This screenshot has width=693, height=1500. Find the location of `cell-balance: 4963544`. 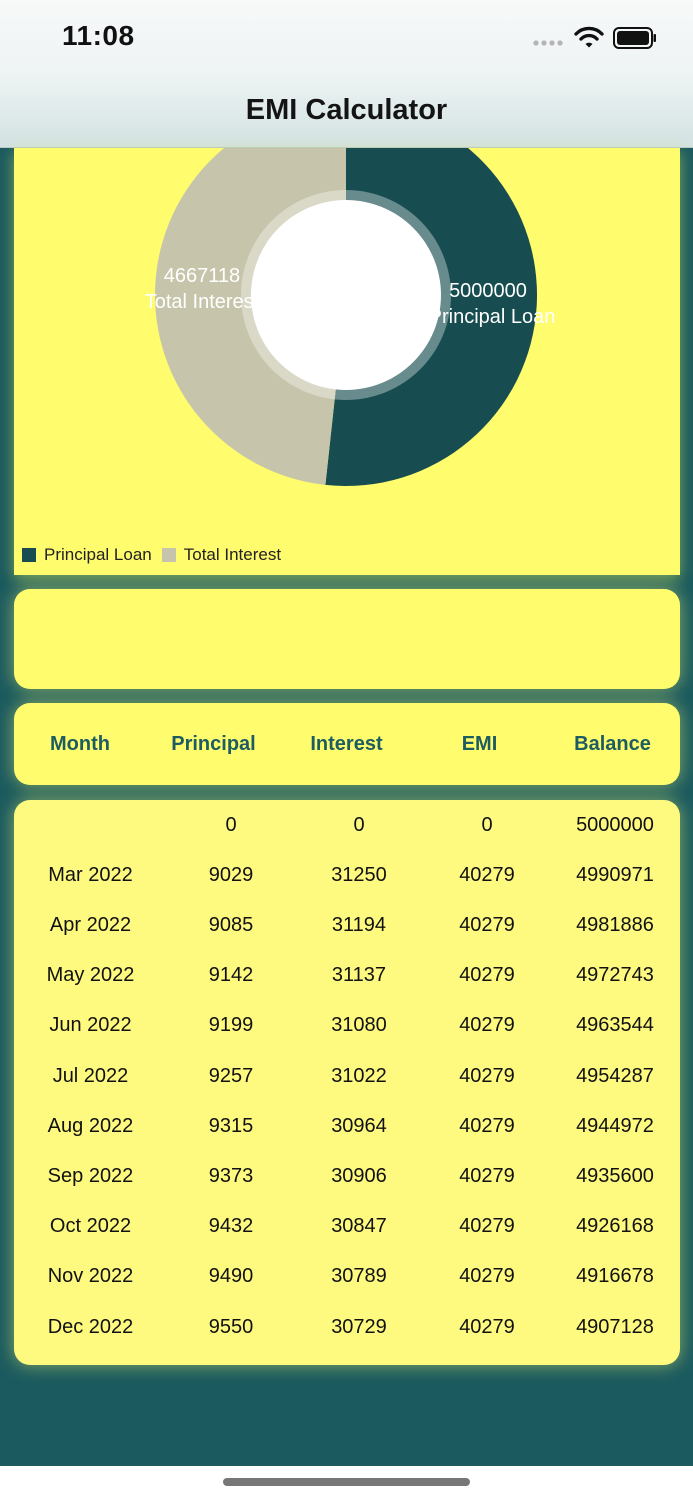

cell-balance: 4963544 is located at coordinates (615, 1025).